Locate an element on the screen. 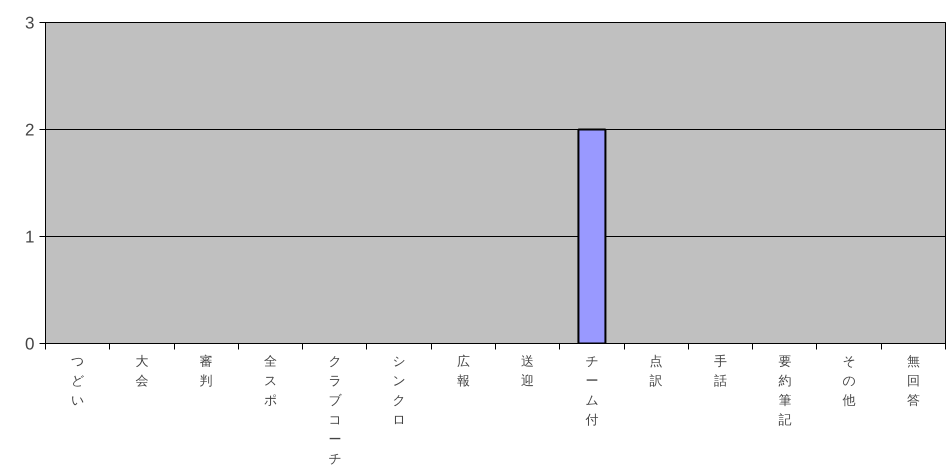  y-tick-label: 2 is located at coordinates (30, 130).